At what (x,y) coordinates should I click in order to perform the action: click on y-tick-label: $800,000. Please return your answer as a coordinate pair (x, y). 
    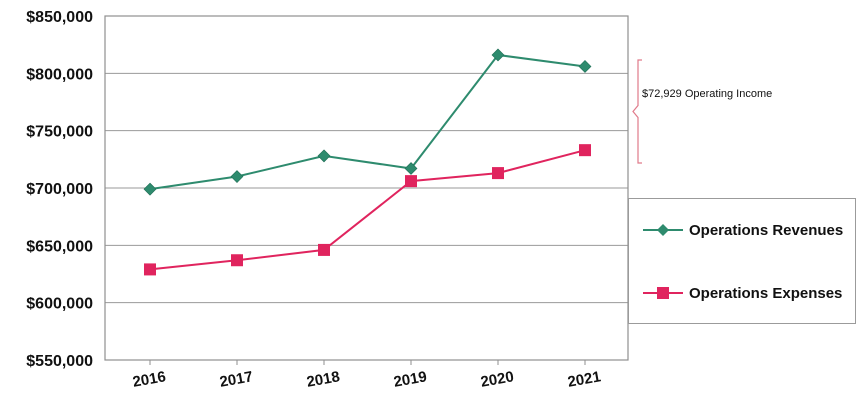
    Looking at the image, I should click on (59, 74).